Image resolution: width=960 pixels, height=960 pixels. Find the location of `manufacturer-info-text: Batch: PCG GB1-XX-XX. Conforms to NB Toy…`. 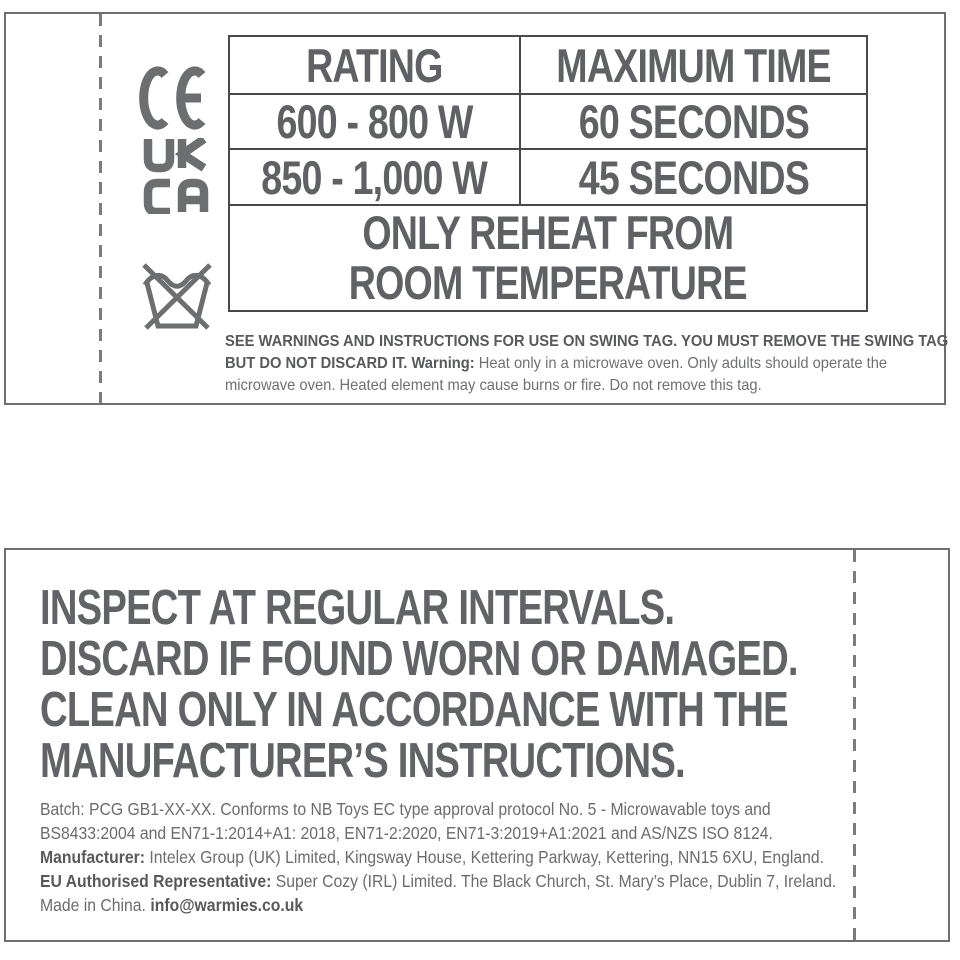

manufacturer-info-text: Batch: PCG GB1-XX-XX. Conforms to NB Toy… is located at coordinates (482, 857).